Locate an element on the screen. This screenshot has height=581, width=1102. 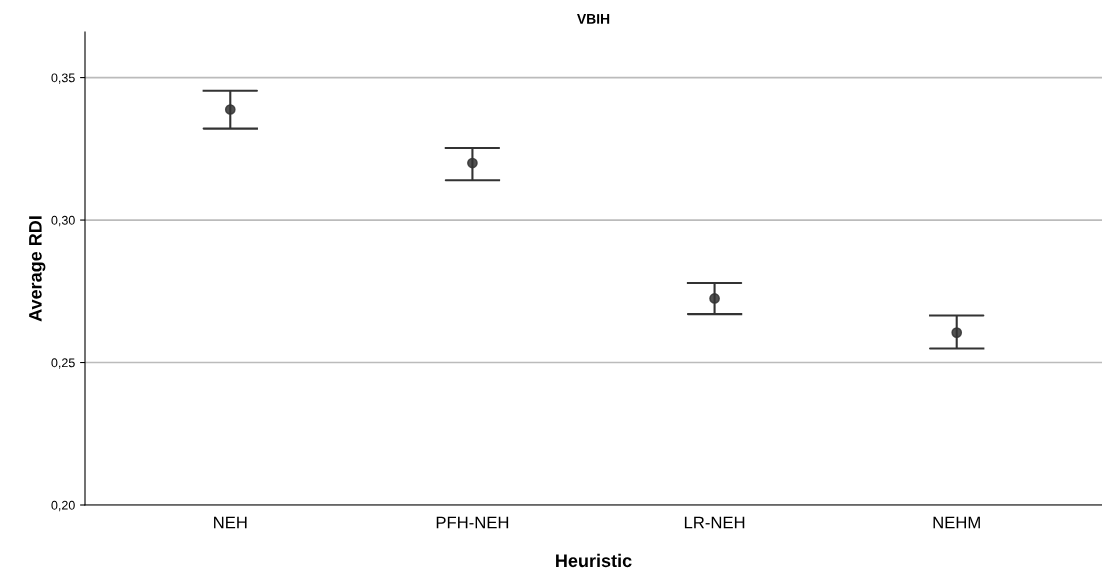
x-tick-label: LR-NEH is located at coordinates (714, 522).